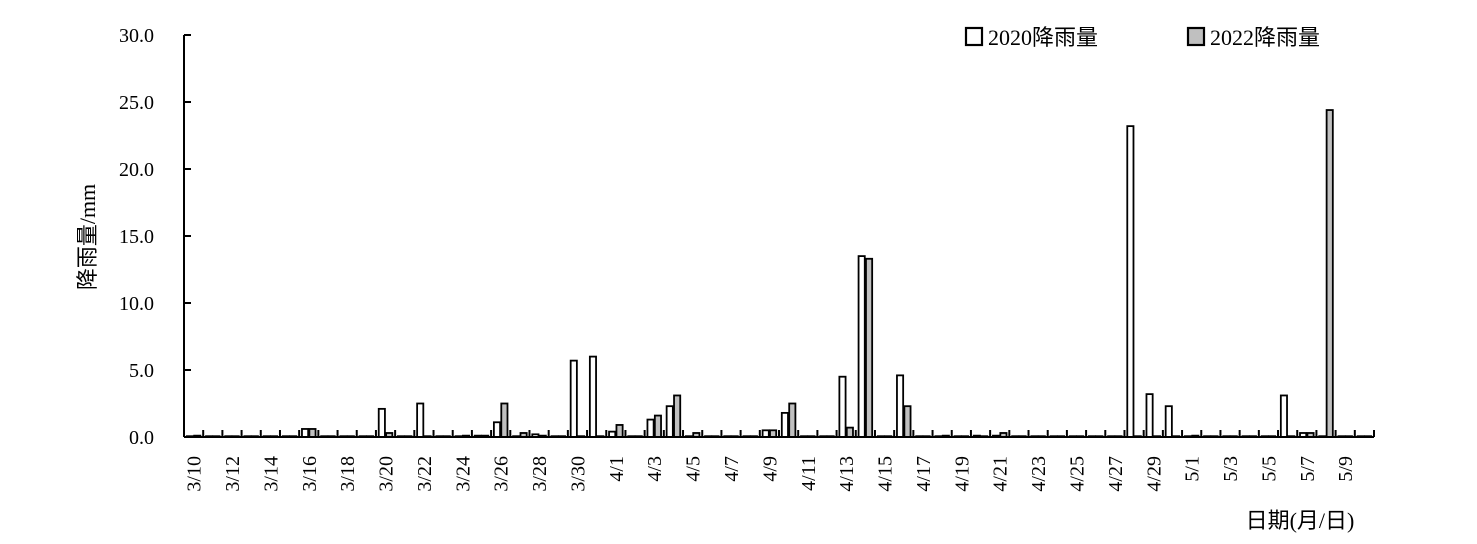 The width and height of the screenshot is (1477, 544). Describe the element at coordinates (463, 474) in the screenshot. I see `x-tick-label: 3/24` at that location.